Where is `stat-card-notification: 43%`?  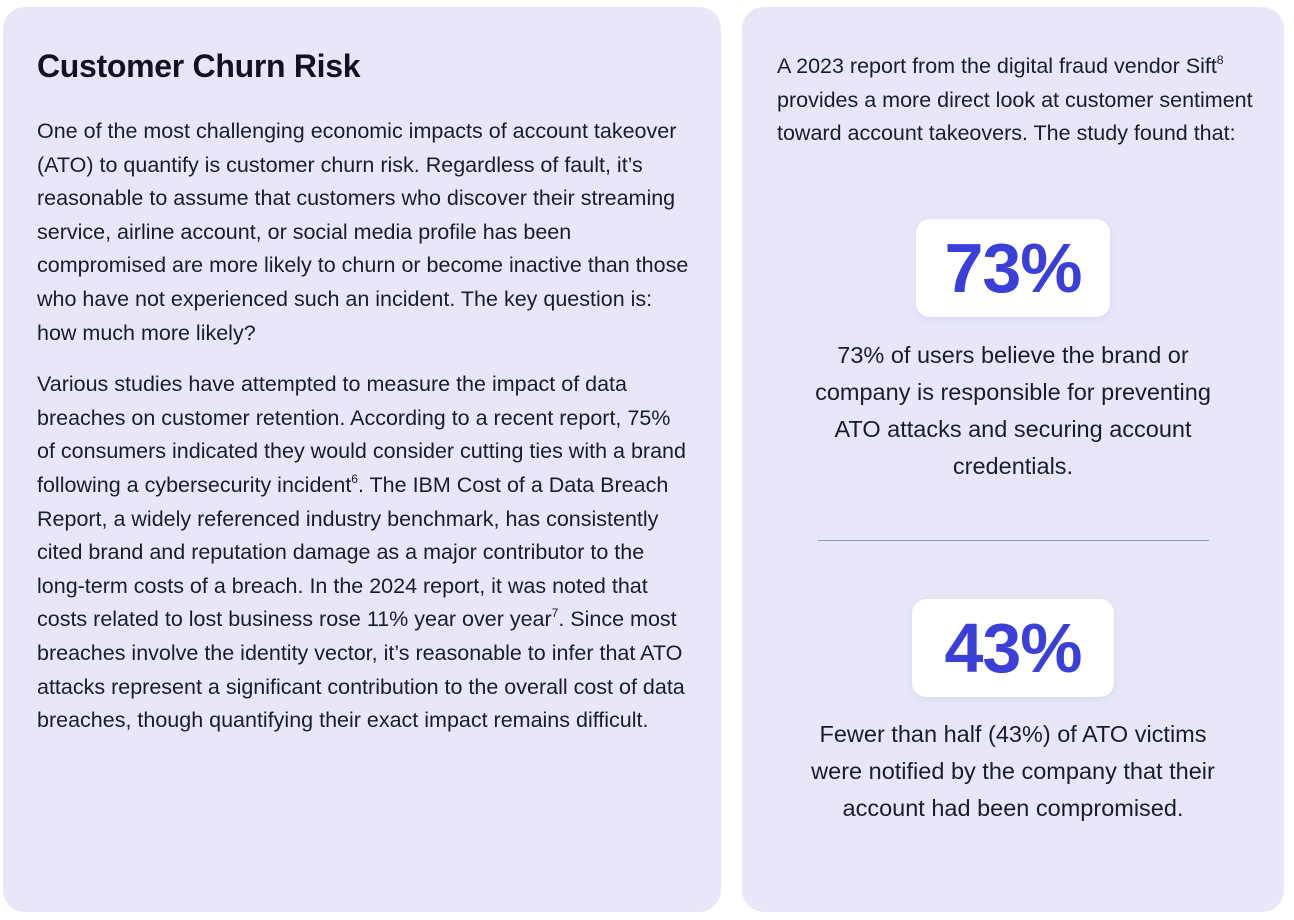 stat-card-notification: 43% is located at coordinates (1013, 648).